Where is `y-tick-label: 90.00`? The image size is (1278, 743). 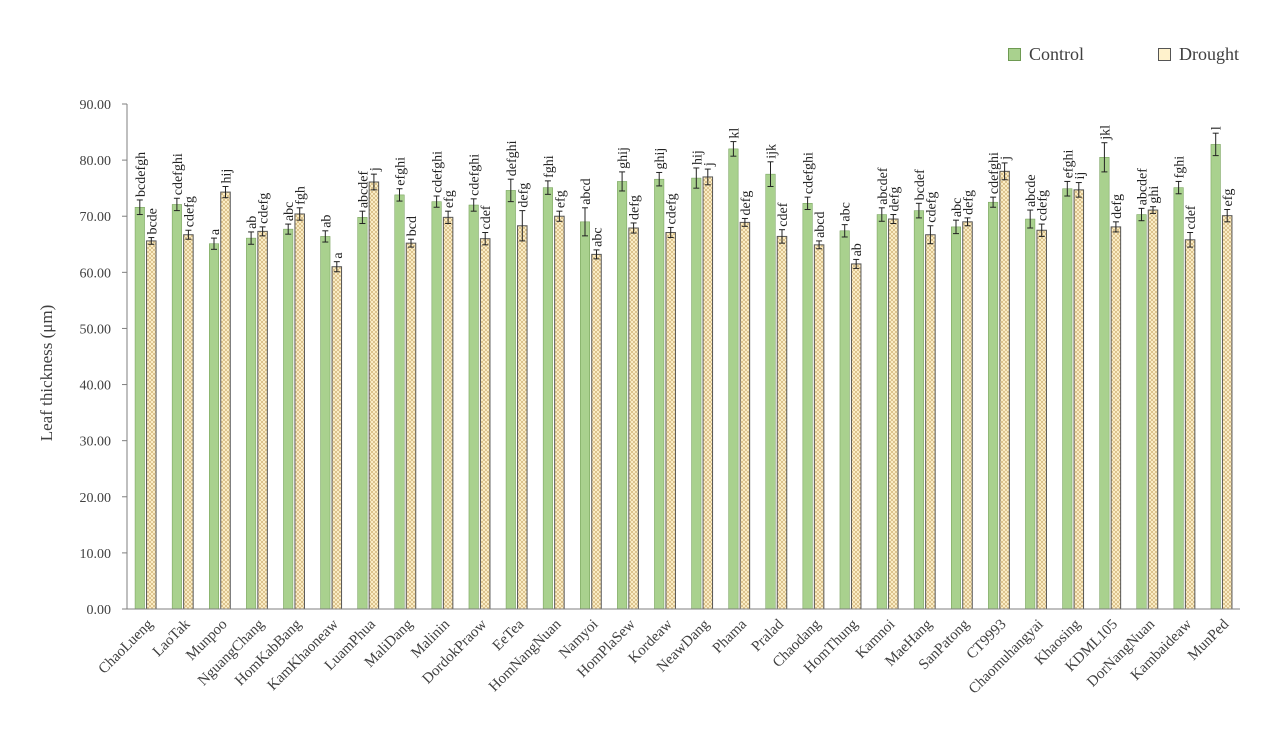 y-tick-label: 90.00 is located at coordinates (96, 105).